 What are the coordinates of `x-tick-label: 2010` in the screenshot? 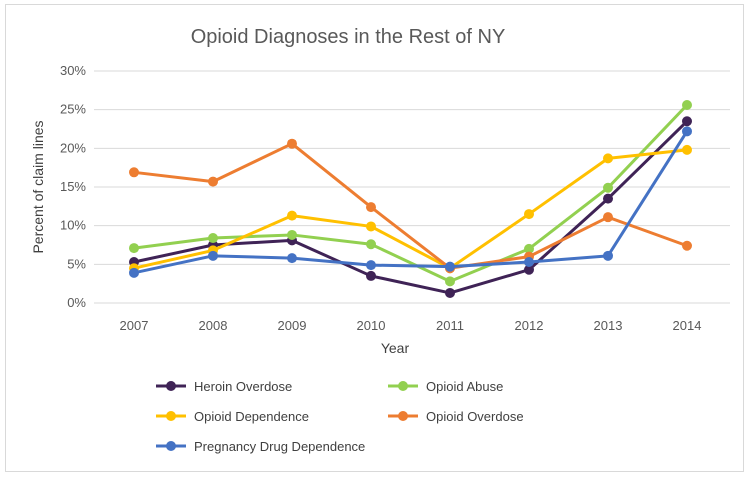 It's located at (371, 325).